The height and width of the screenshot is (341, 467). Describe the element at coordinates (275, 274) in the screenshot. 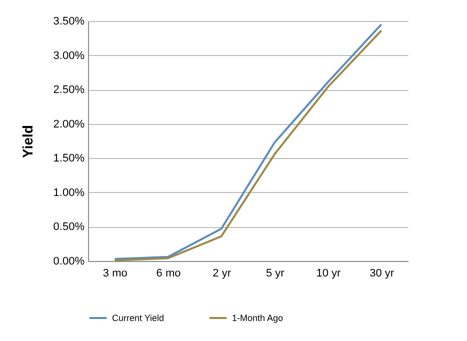

I see `x-tick-label: 5 yr` at that location.